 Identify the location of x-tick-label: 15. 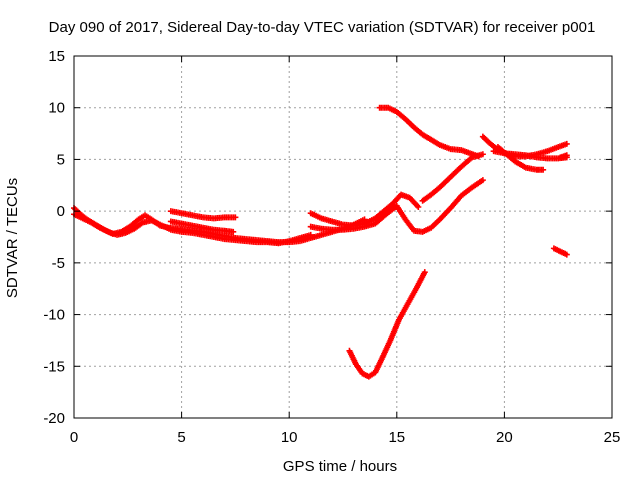
(396, 437).